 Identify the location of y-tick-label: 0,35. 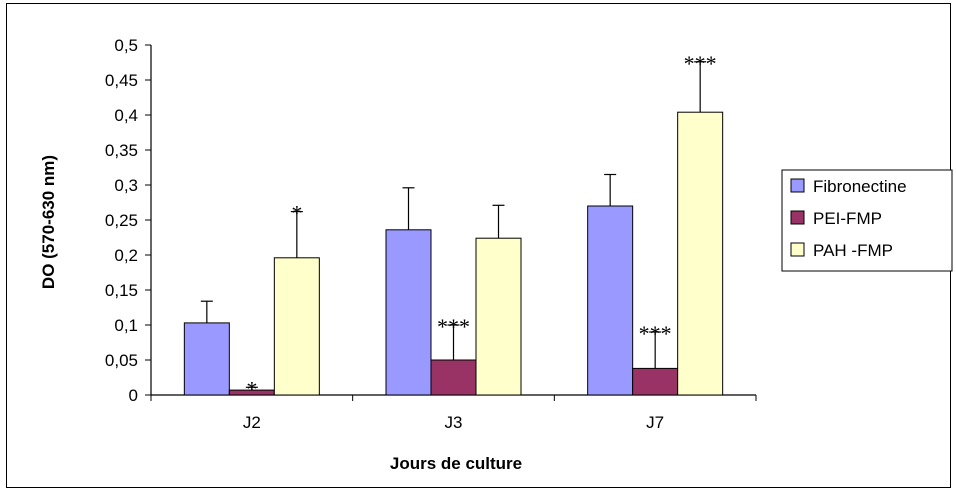
(121, 150).